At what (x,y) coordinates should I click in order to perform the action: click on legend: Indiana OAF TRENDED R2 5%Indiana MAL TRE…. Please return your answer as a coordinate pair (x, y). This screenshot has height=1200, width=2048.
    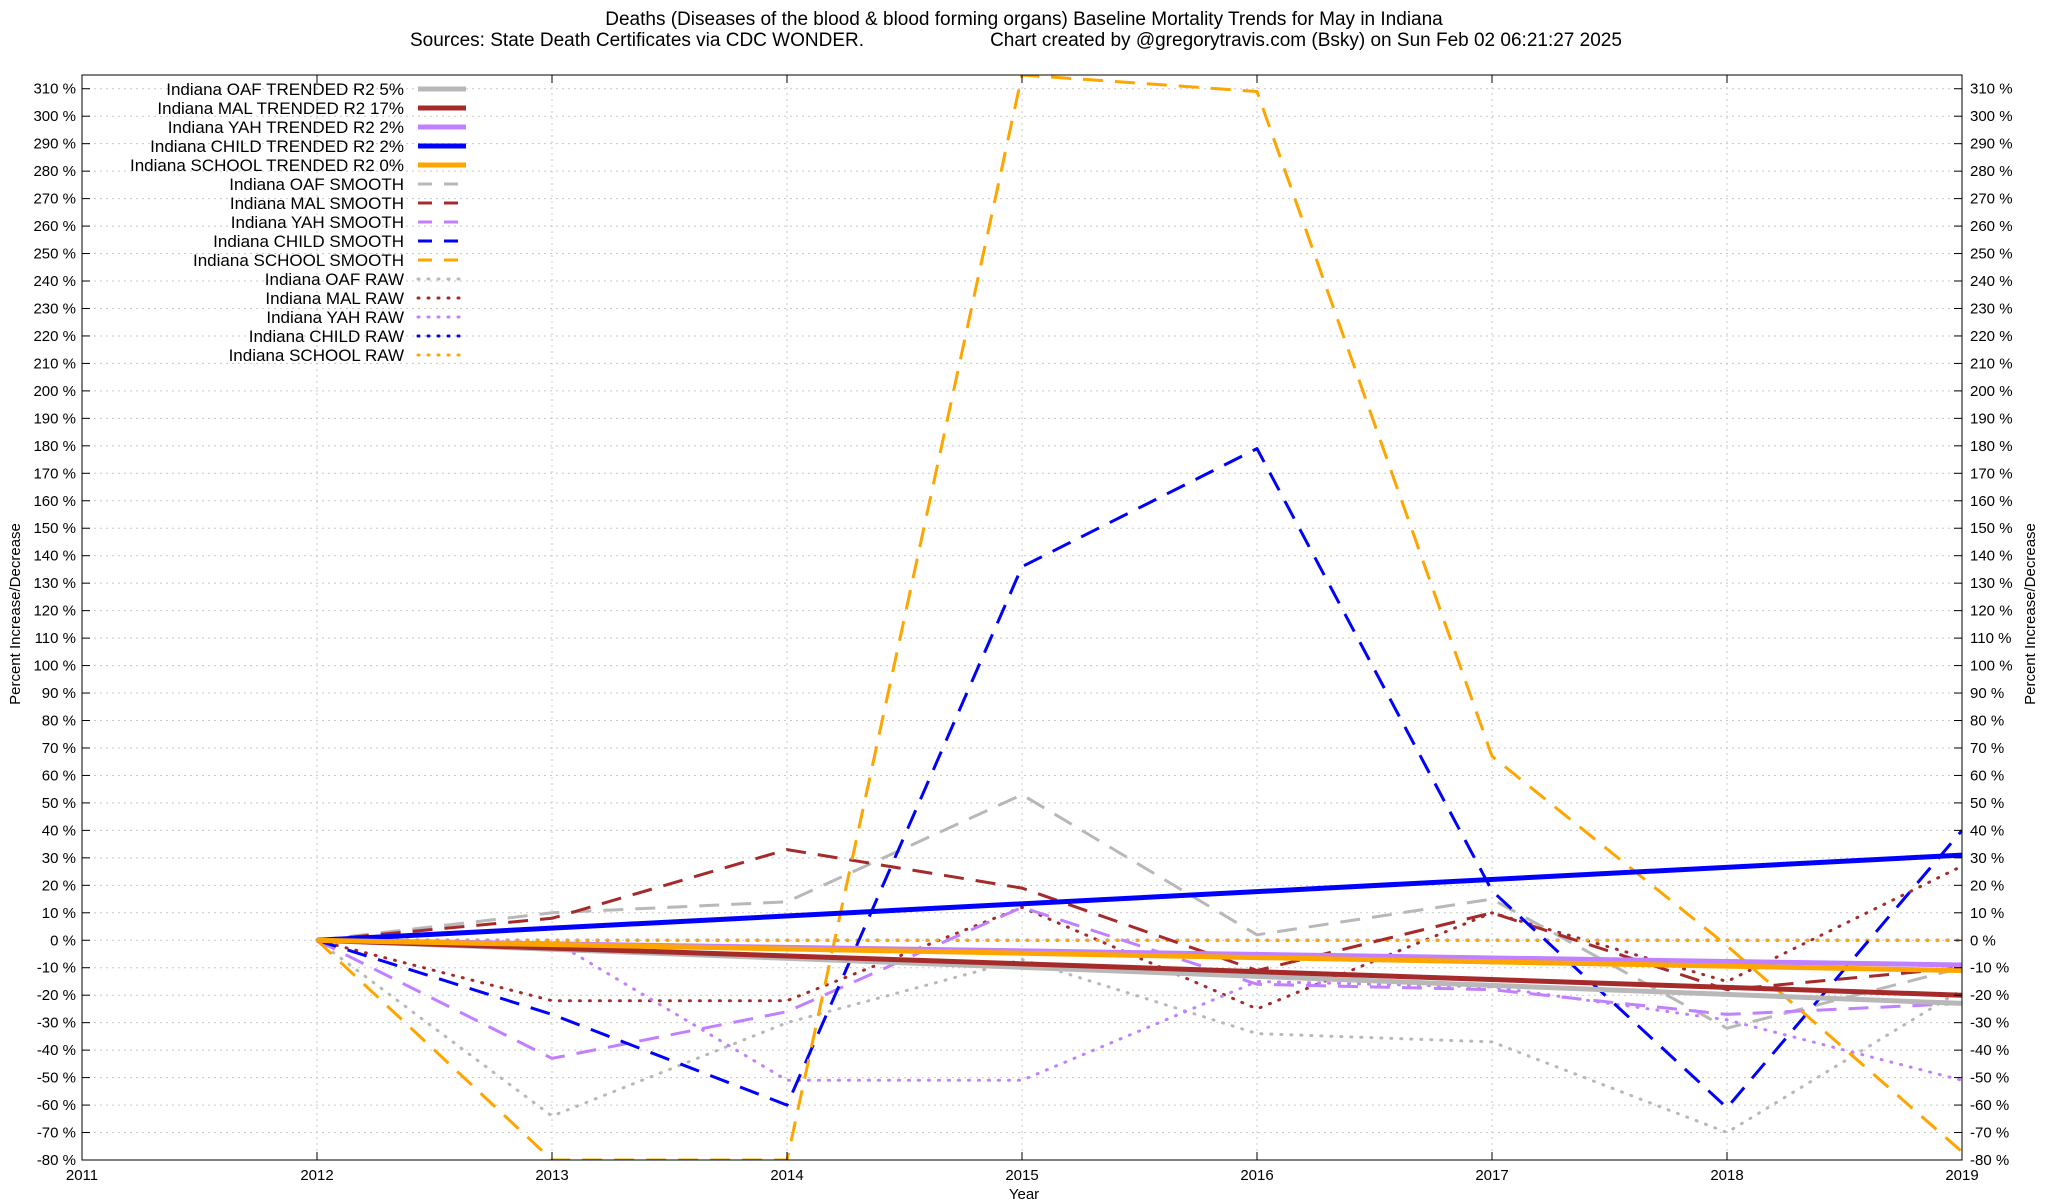
    Looking at the image, I should click on (299, 222).